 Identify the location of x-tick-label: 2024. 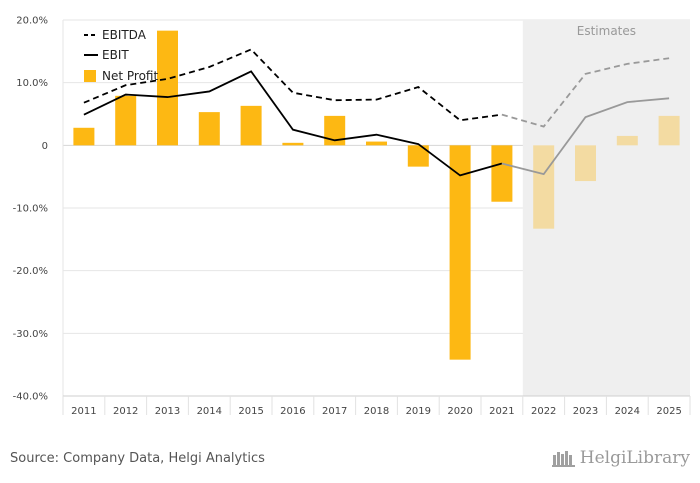
(627, 411).